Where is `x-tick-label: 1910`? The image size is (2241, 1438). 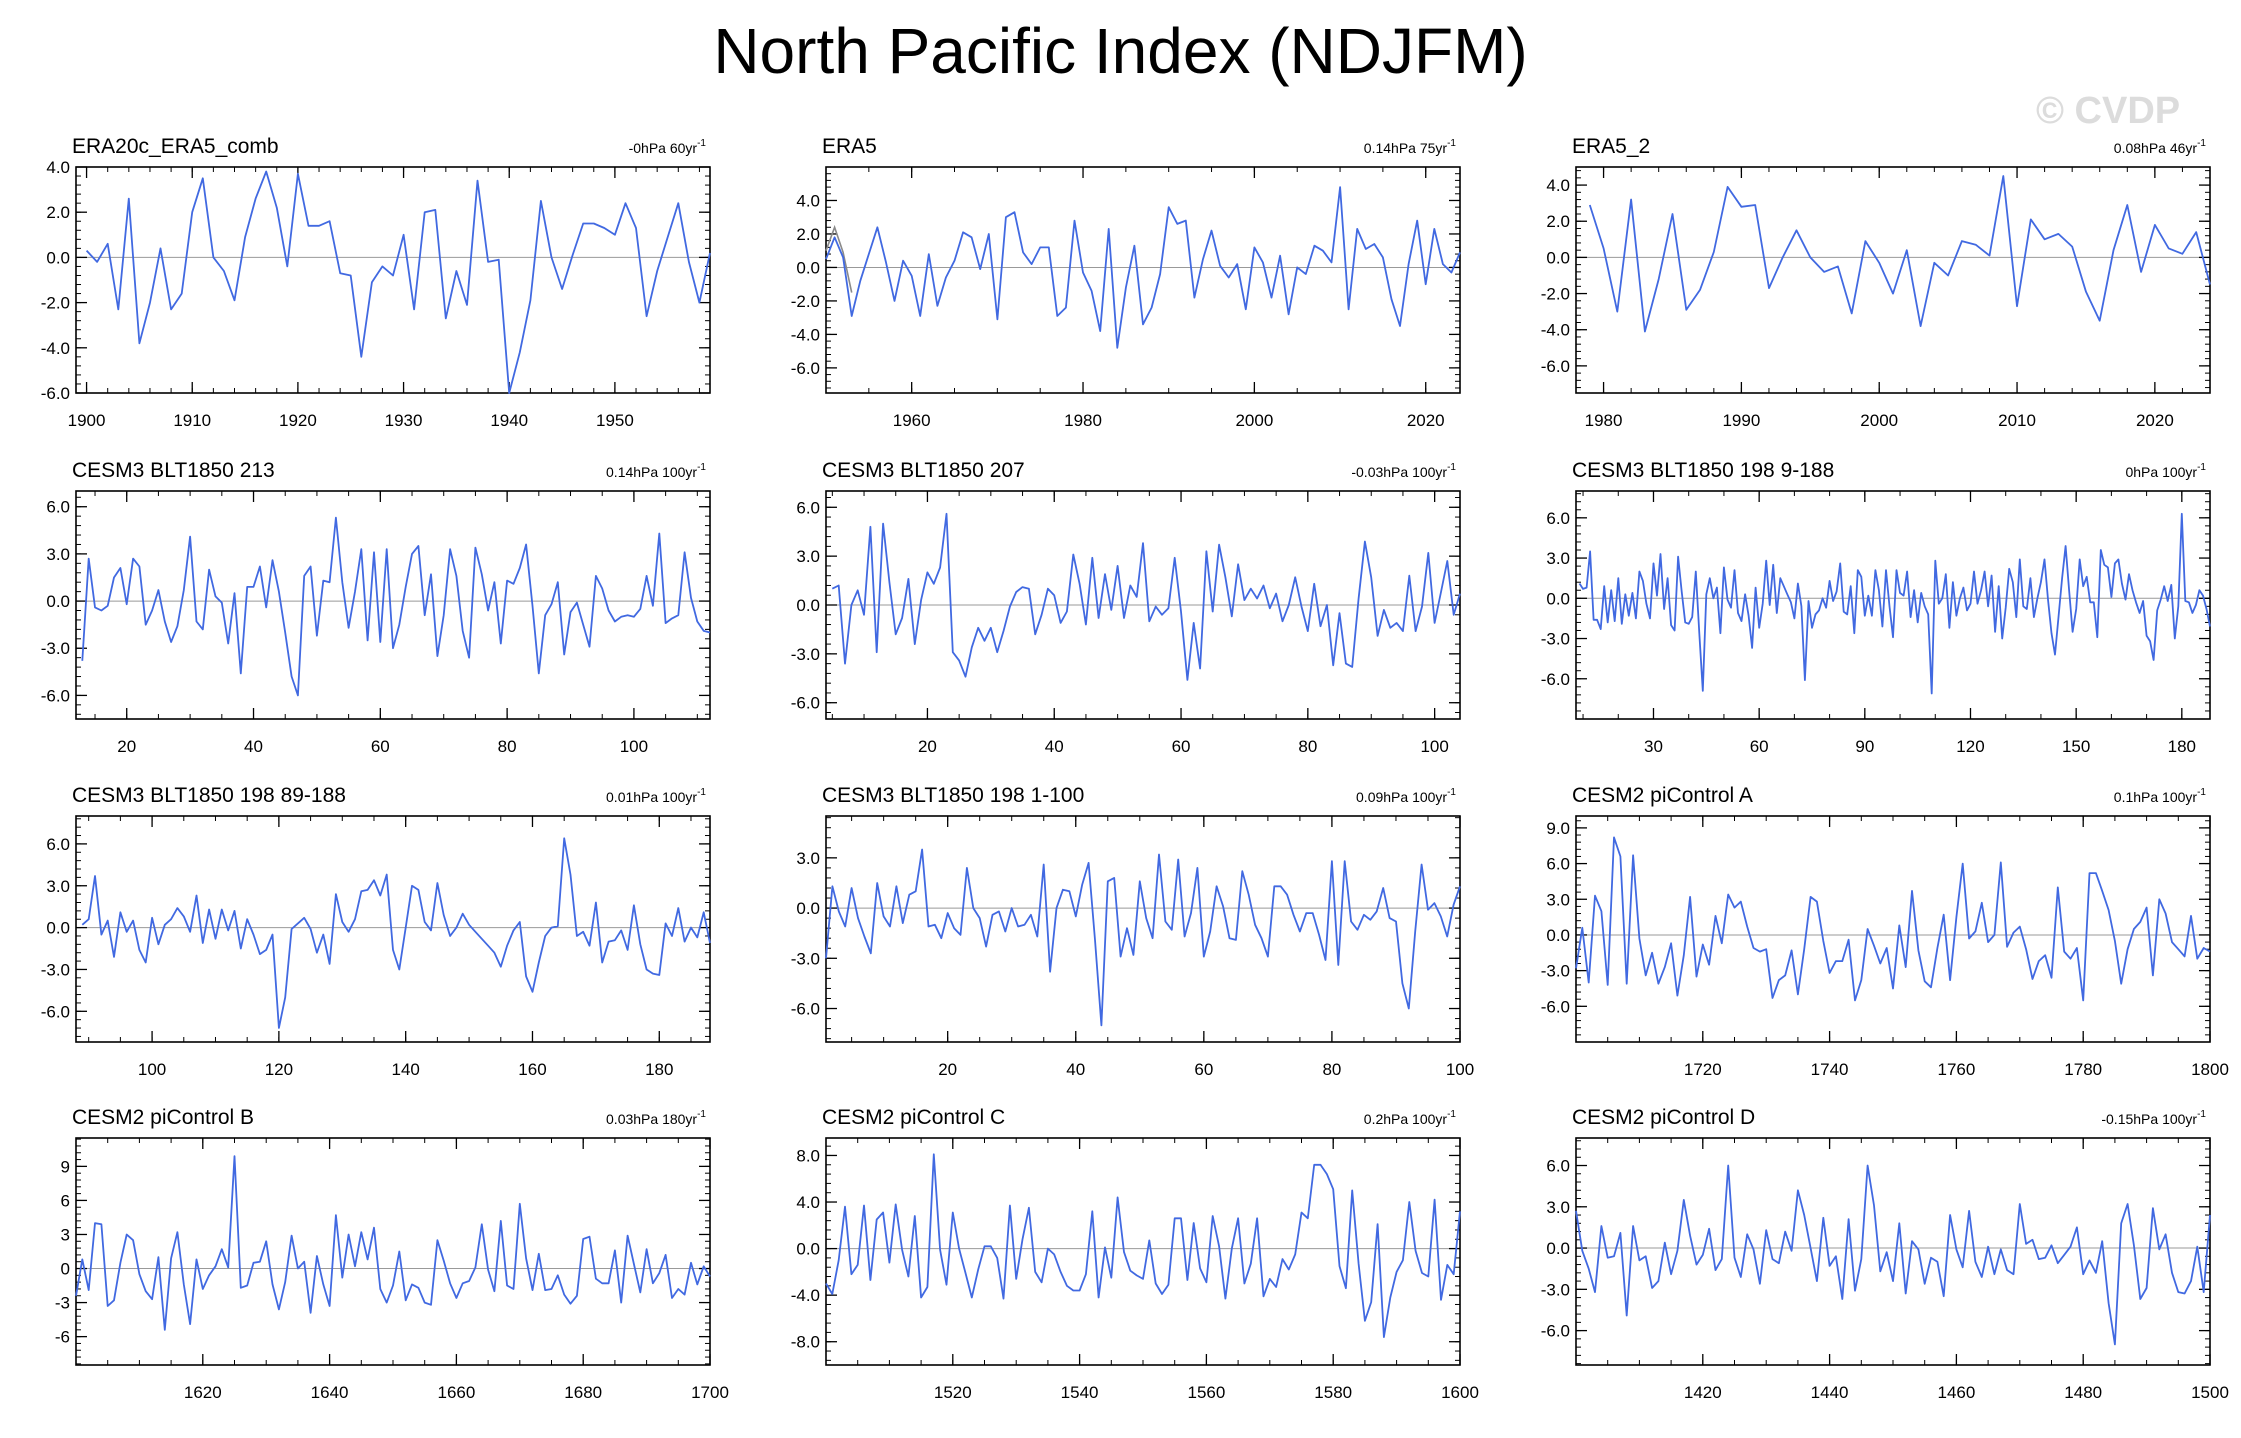
x-tick-label: 1910 is located at coordinates (192, 420).